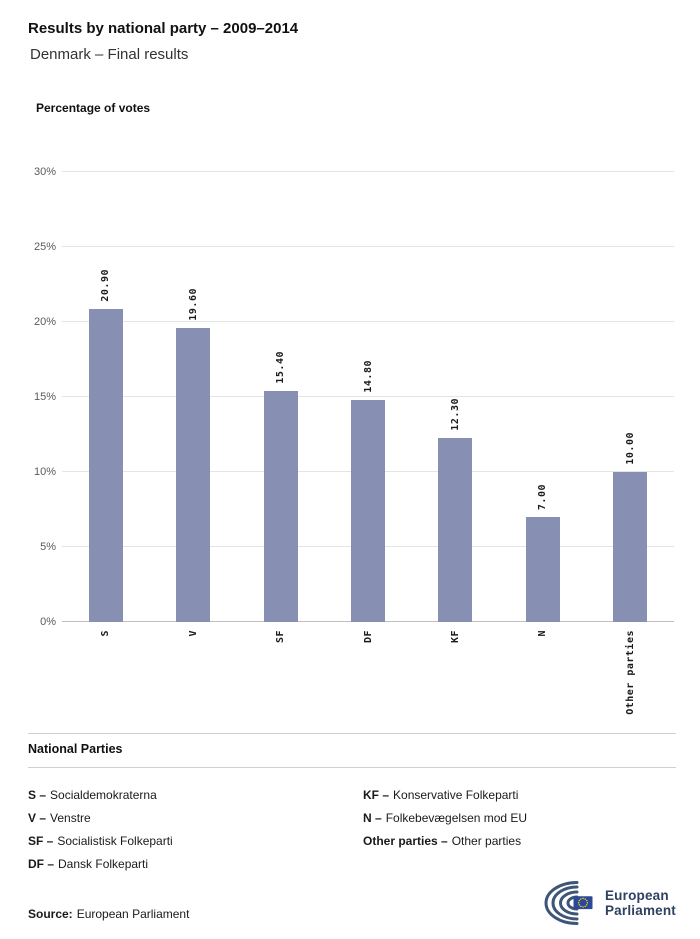 The height and width of the screenshot is (939, 700). I want to click on legend-heading-band: National Parties, so click(352, 750).